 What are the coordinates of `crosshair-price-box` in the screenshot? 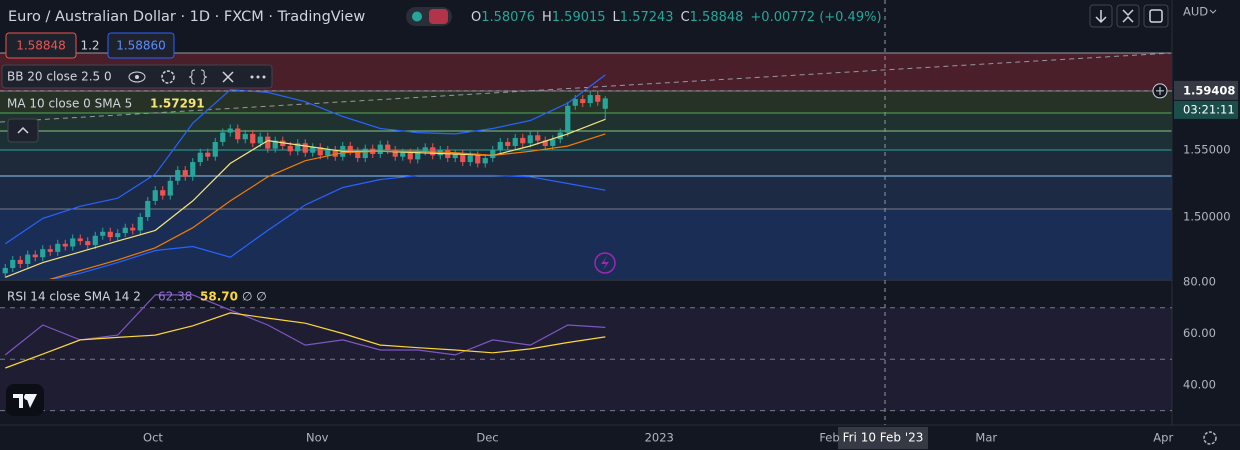 It's located at (1206, 90).